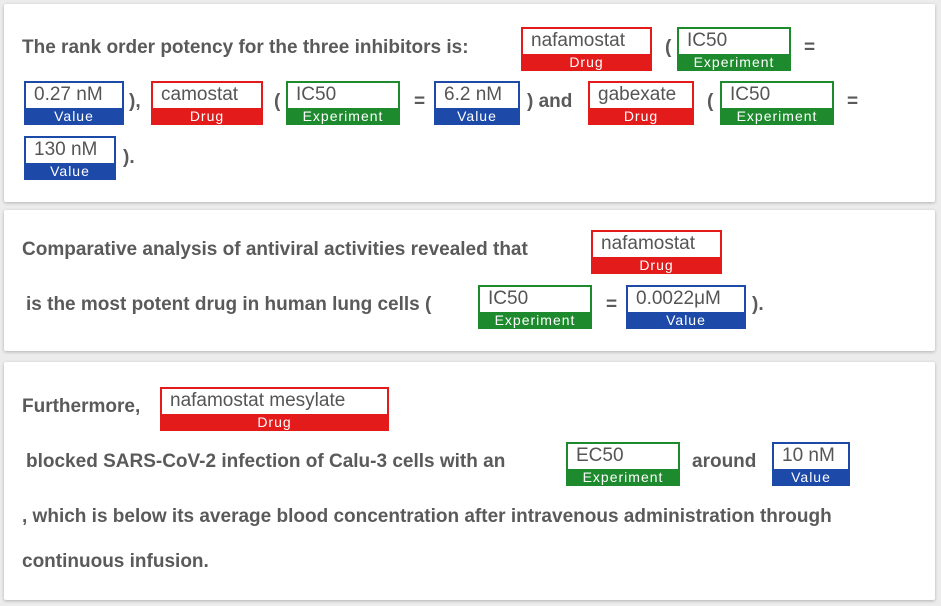 Image resolution: width=941 pixels, height=606 pixels. I want to click on entity-text: EC50, so click(600, 455).